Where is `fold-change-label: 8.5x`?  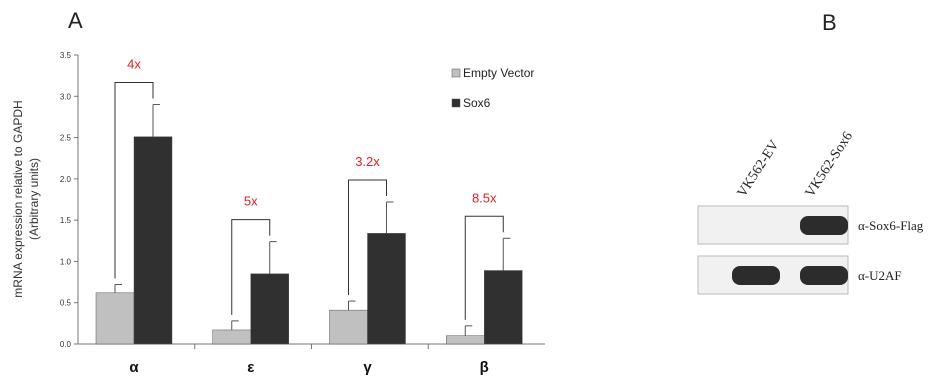
fold-change-label: 8.5x is located at coordinates (484, 197).